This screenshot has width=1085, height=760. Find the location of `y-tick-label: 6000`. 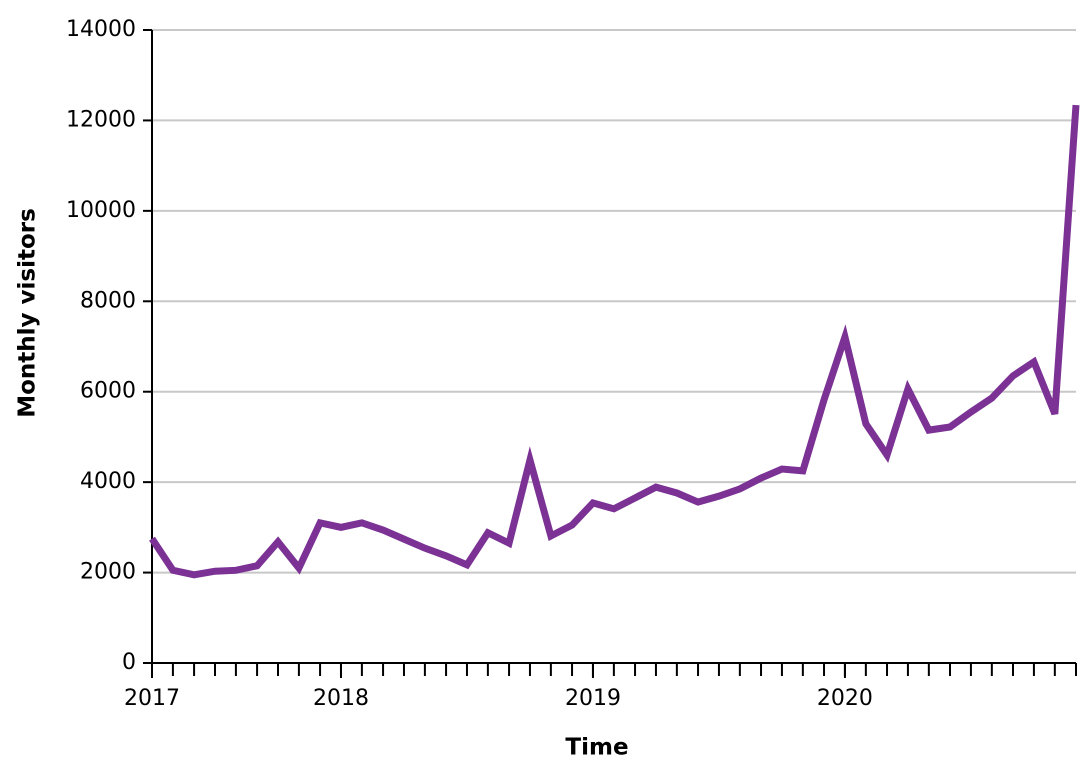

y-tick-label: 6000 is located at coordinates (108, 391).